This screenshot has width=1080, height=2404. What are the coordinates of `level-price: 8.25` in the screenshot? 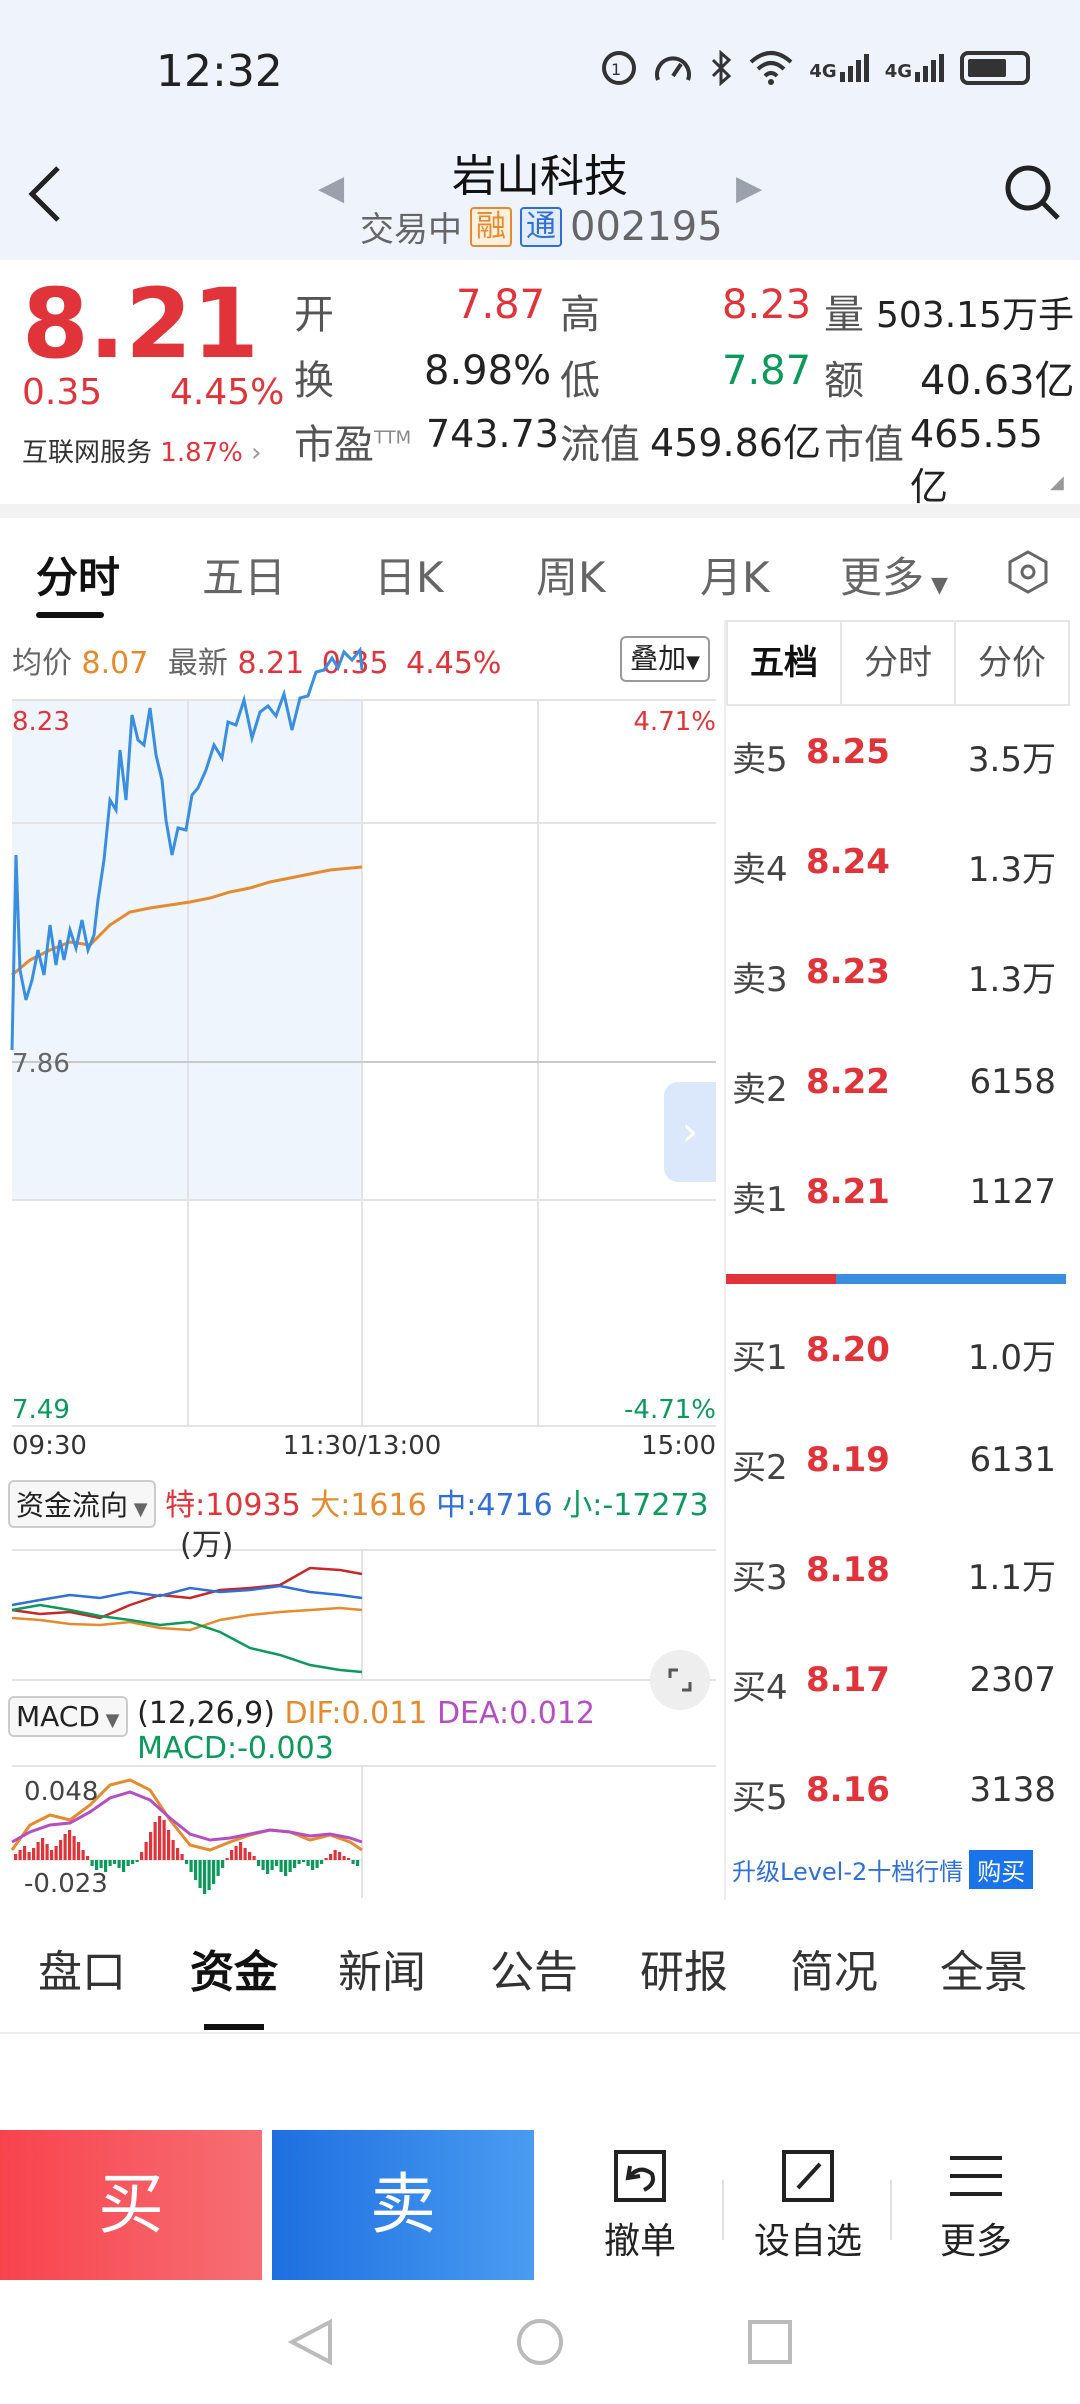 It's located at (848, 752).